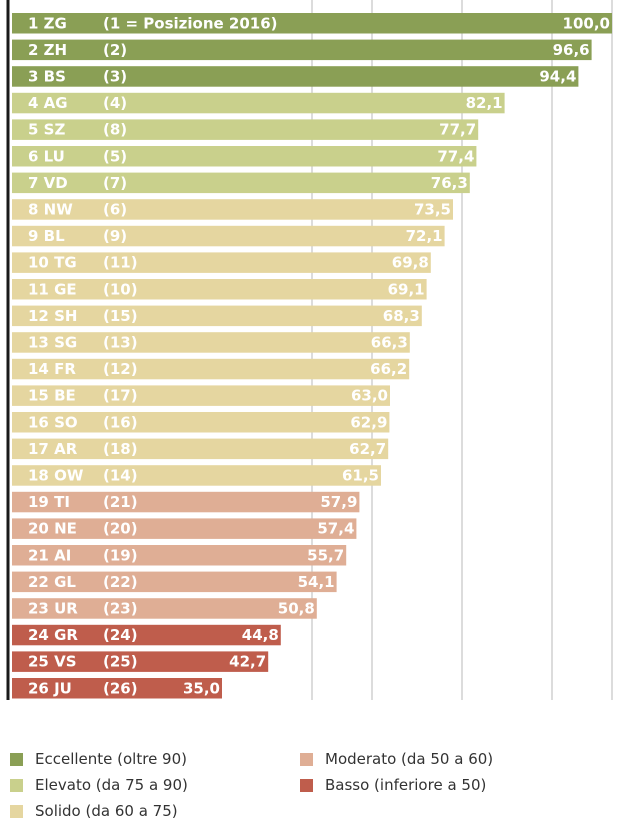 The width and height of the screenshot is (630, 823). I want to click on bar-rank-code: 15 BE, so click(52, 396).